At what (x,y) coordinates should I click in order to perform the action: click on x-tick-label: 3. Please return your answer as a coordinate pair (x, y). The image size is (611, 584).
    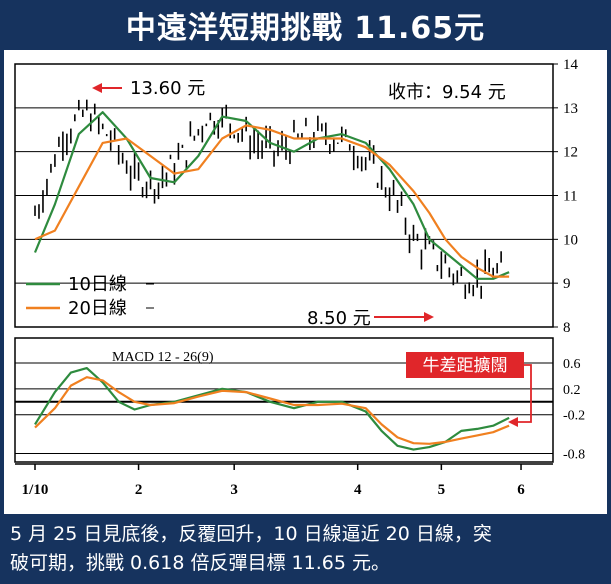
    Looking at the image, I should click on (234, 490).